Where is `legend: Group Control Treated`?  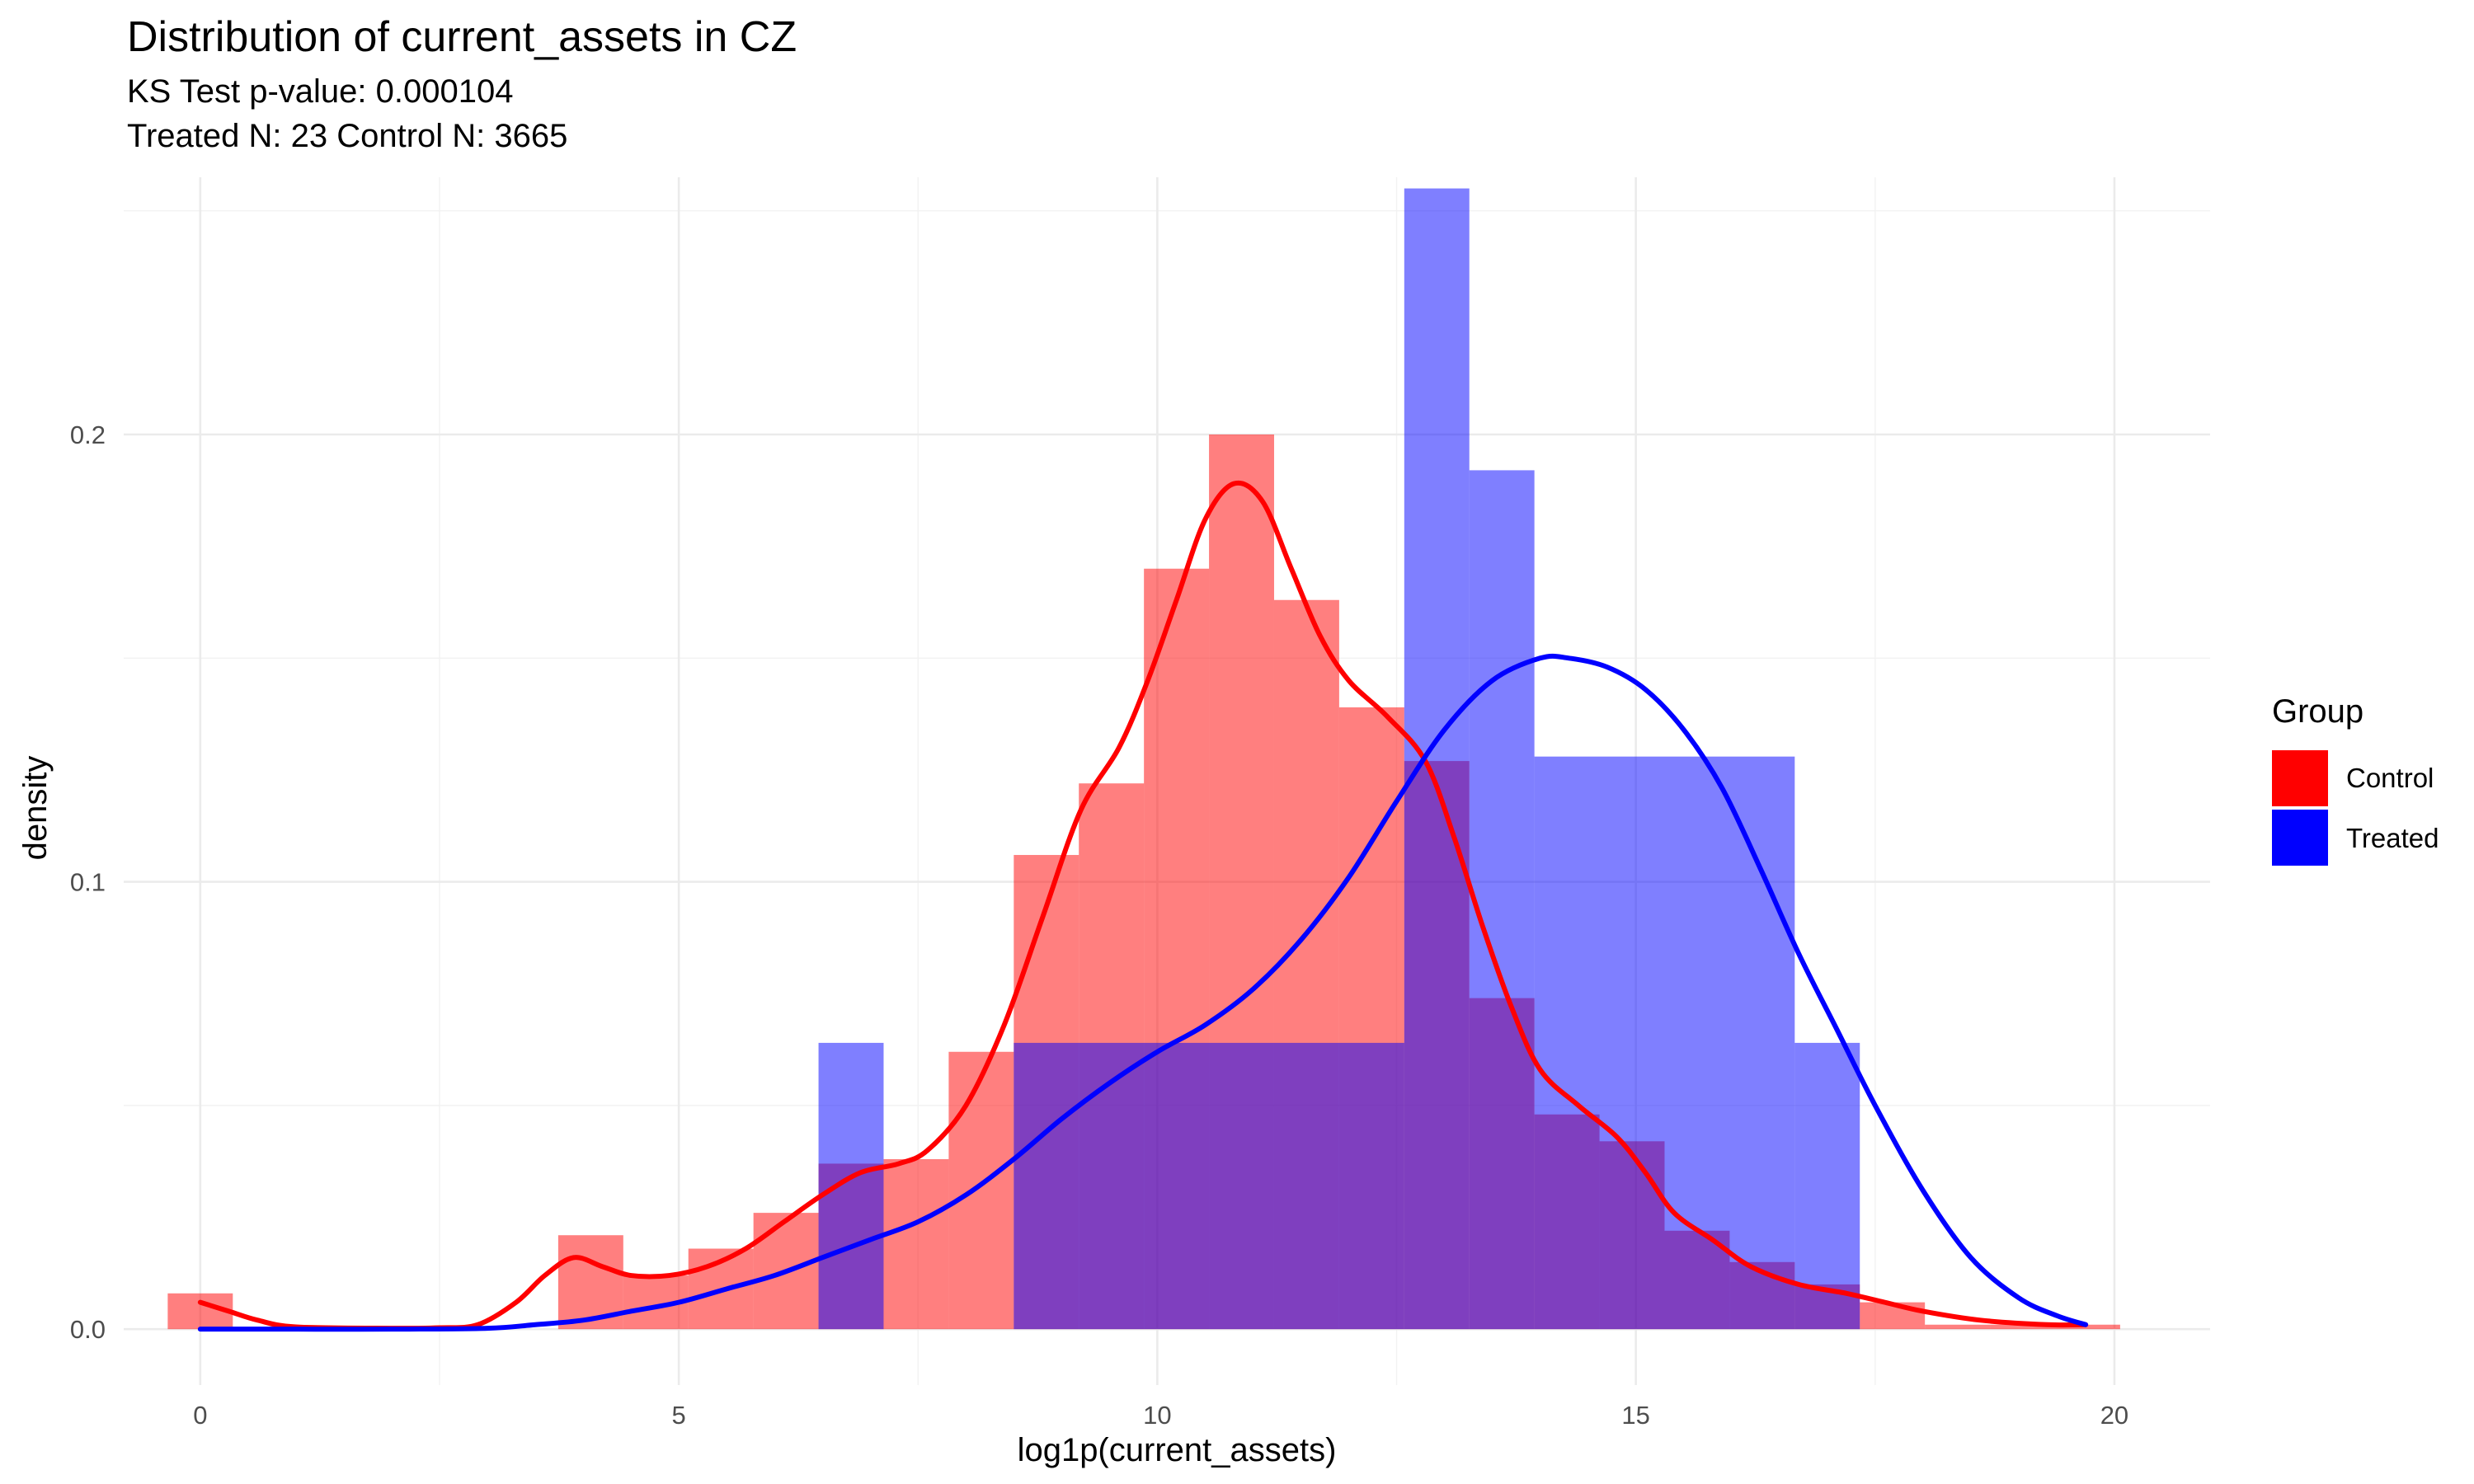
legend: Group Control Treated is located at coordinates (2355, 779).